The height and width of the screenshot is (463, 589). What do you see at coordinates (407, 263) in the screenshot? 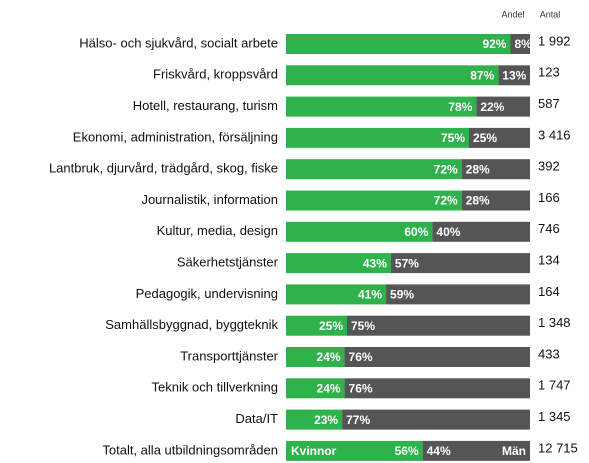
I see `value-label: 57%` at bounding box center [407, 263].